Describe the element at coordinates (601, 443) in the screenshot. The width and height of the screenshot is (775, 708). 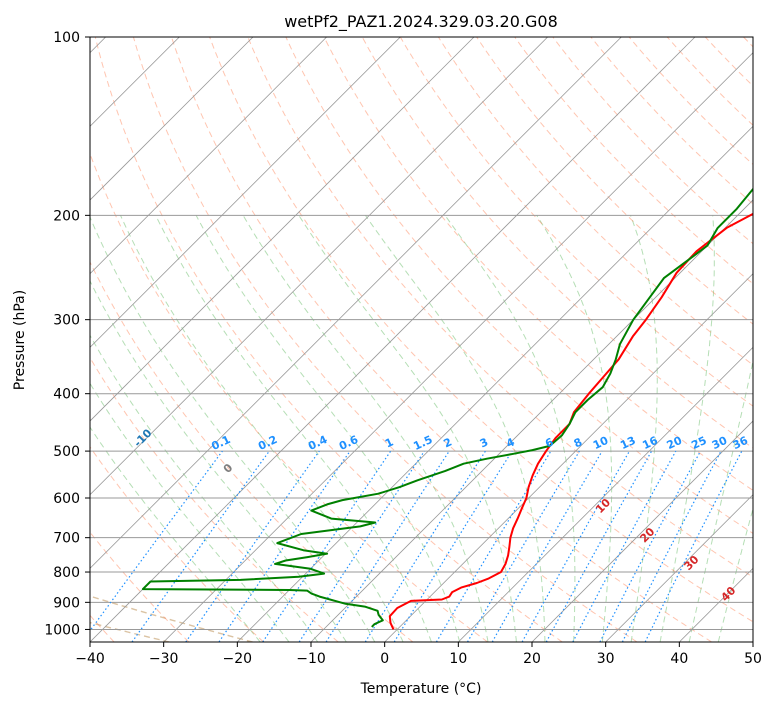
I see `mixing-ratio-label: 10` at that location.